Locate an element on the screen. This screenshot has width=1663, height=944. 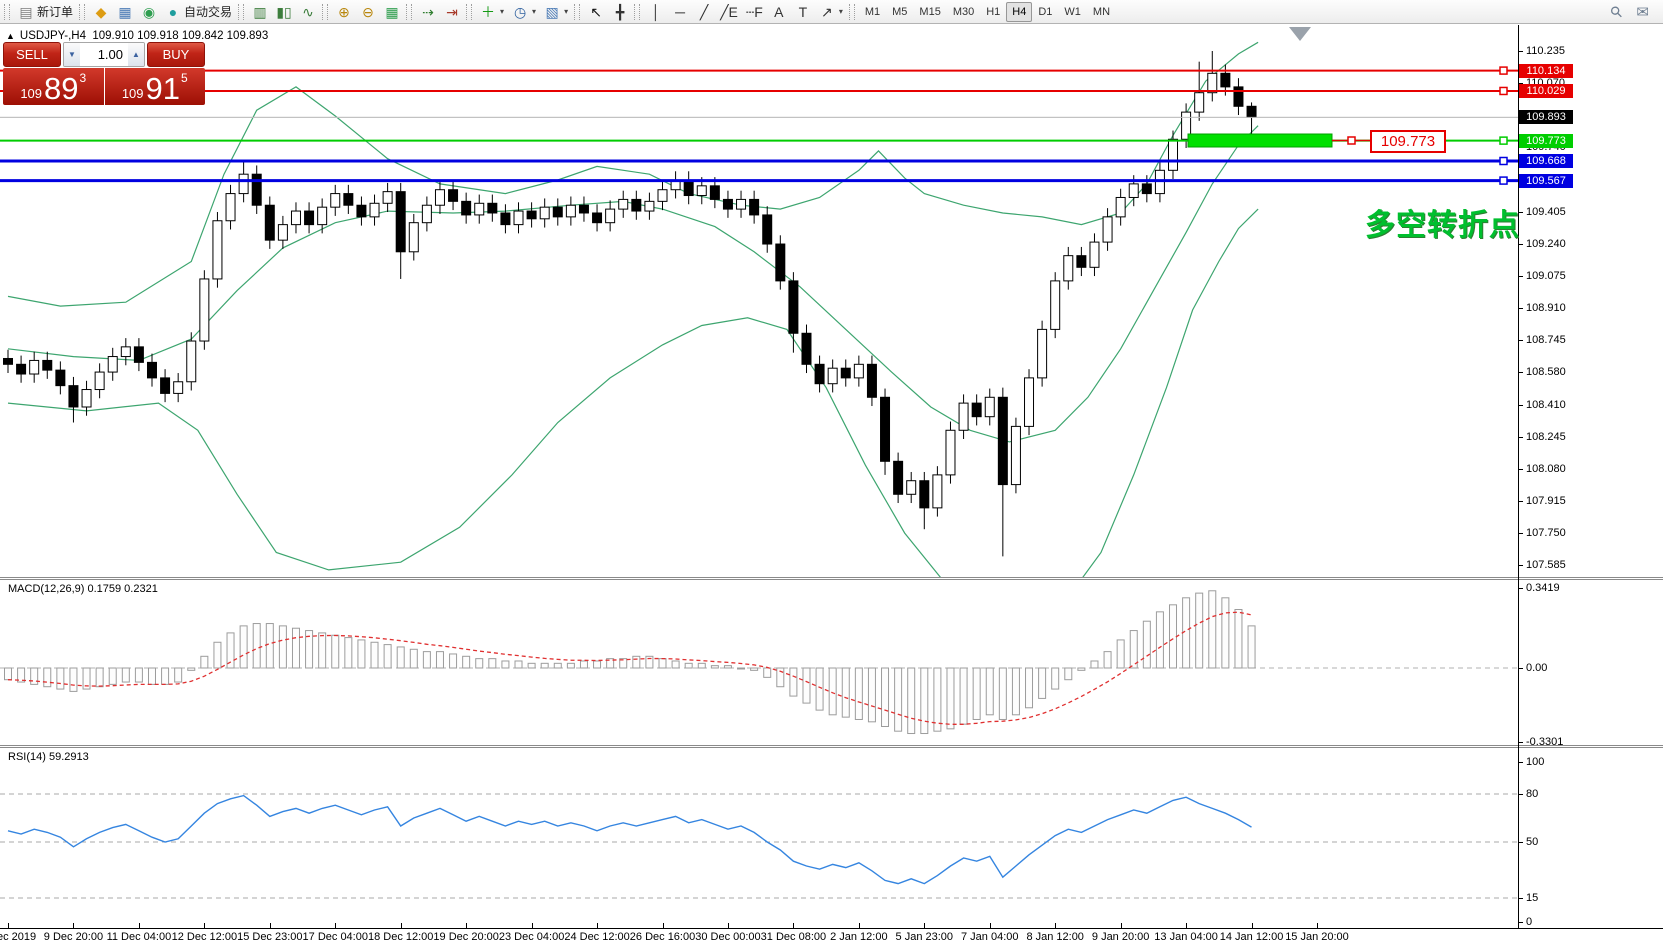
periods-button: ◷ ▾ is located at coordinates (524, 12).